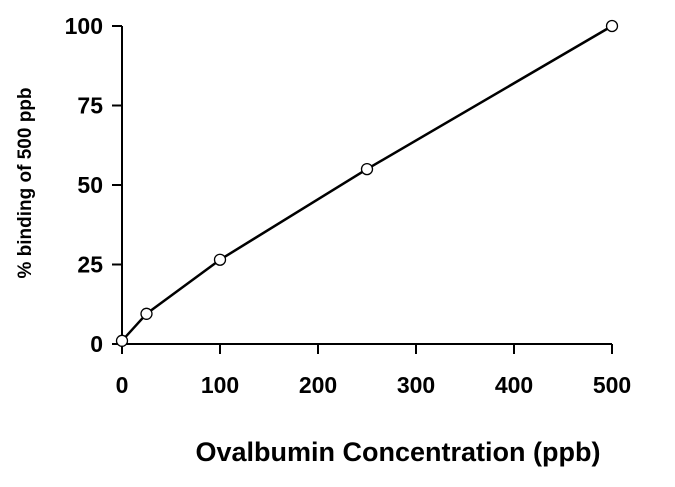  What do you see at coordinates (25, 182) in the screenshot?
I see `y-axis-title: % binding of 500 ppb` at bounding box center [25, 182].